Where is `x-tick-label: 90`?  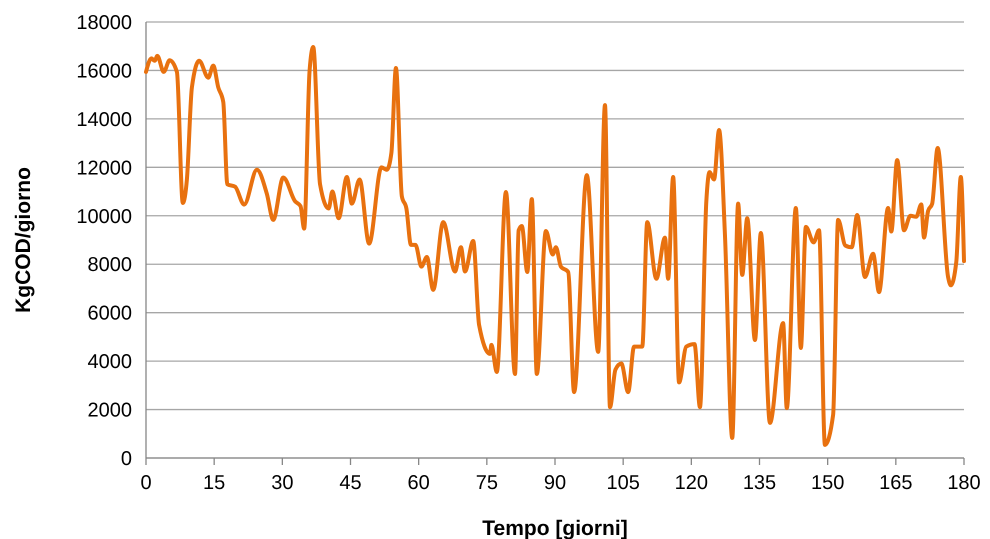
x-tick-label: 90 is located at coordinates (555, 483).